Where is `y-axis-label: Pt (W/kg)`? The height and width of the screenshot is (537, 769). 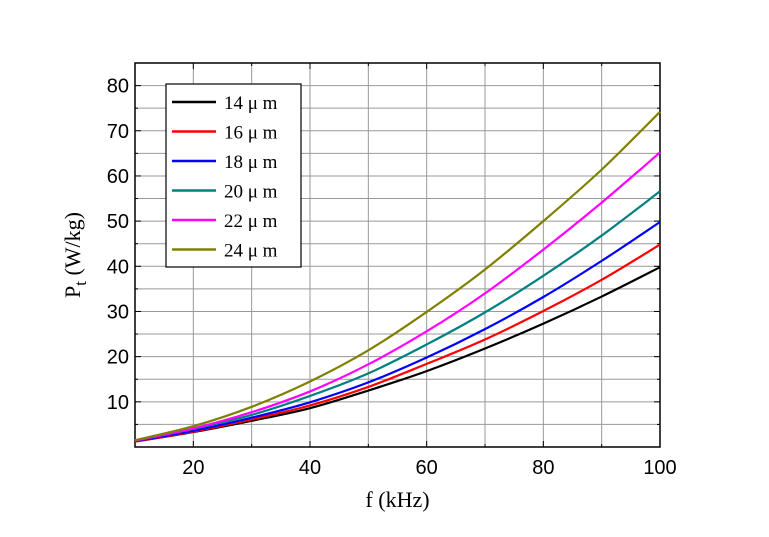
y-axis-label: Pt (W/kg) is located at coordinates (75, 255).